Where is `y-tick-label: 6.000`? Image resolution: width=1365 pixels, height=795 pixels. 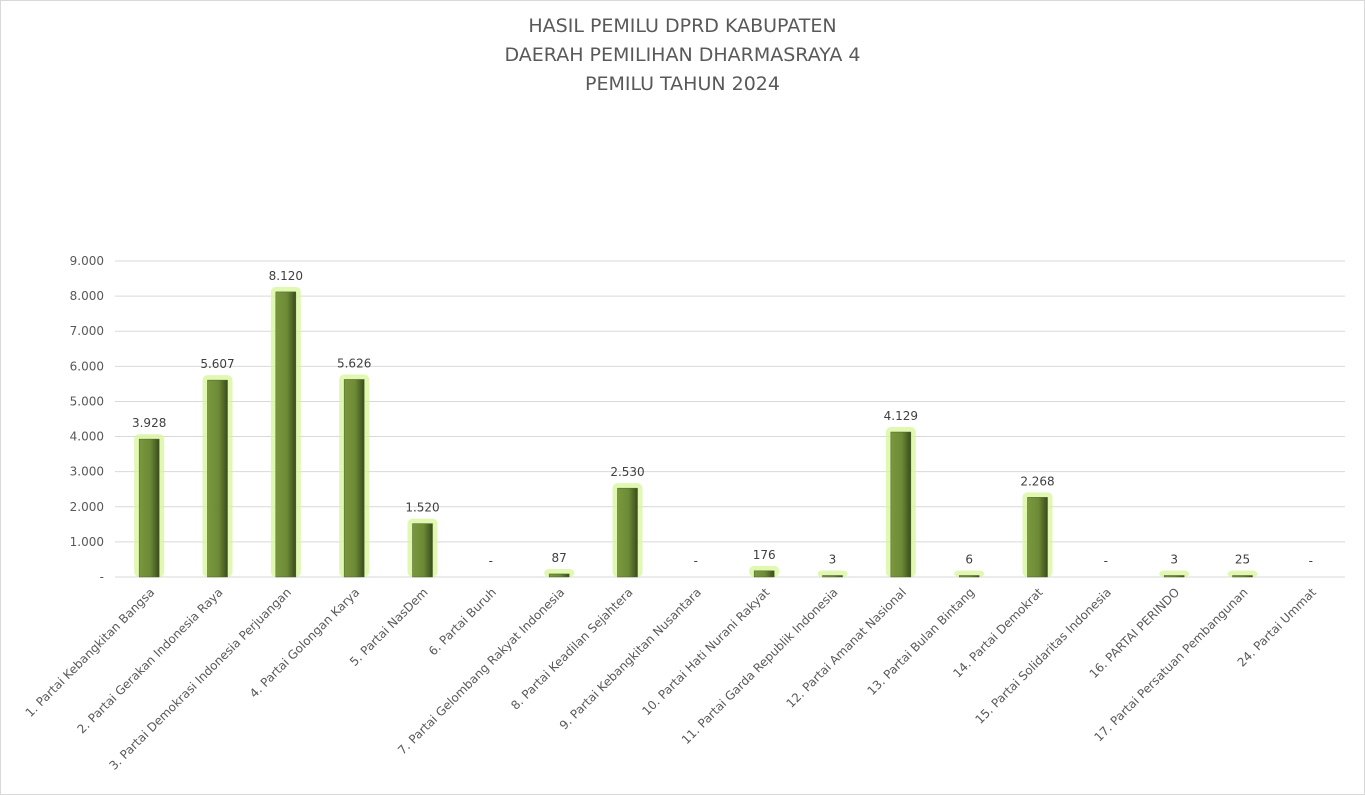 y-tick-label: 6.000 is located at coordinates (87, 366).